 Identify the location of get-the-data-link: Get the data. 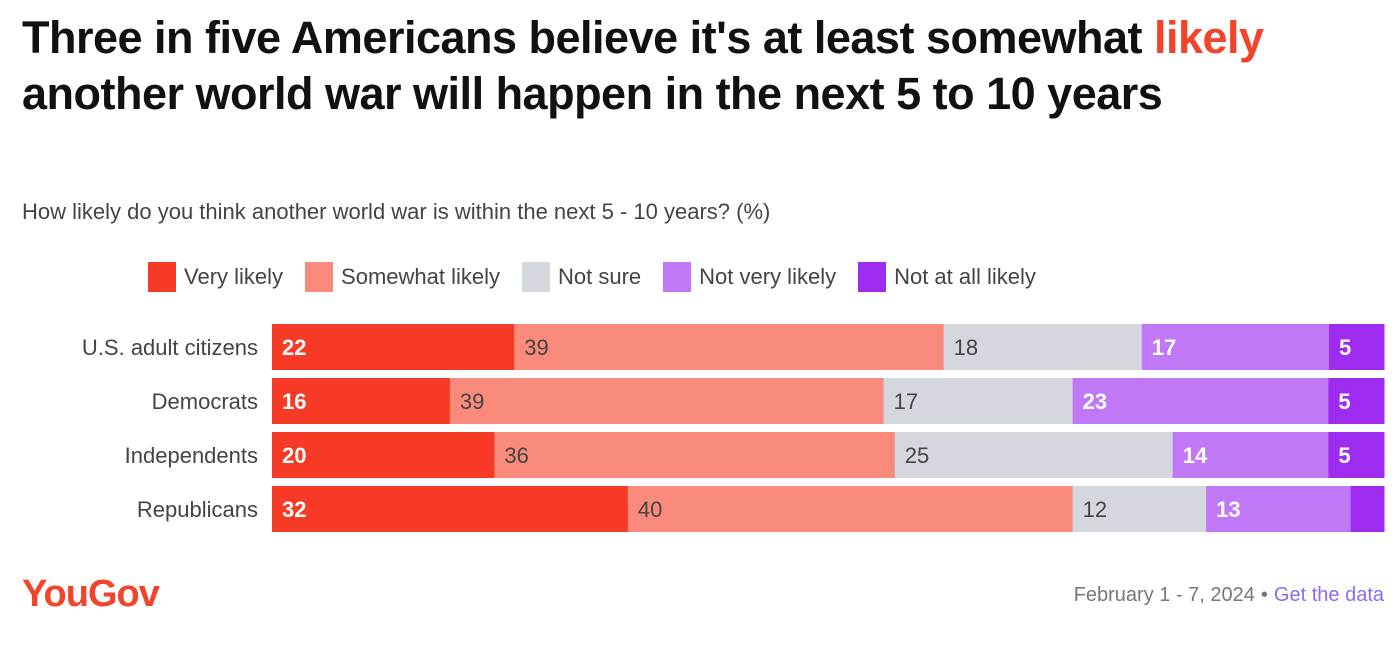
(1328, 595).